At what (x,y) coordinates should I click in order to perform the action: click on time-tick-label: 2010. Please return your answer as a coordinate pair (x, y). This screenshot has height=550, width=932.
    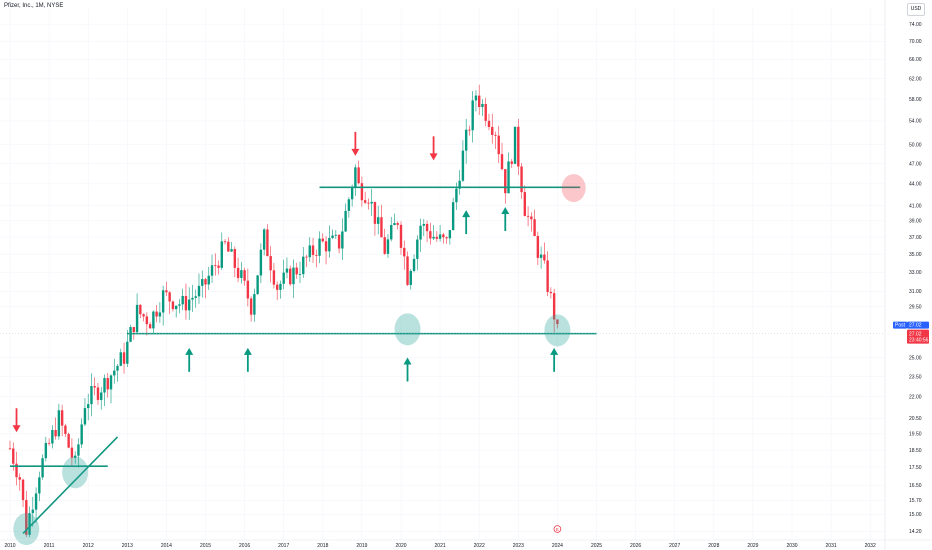
    Looking at the image, I should click on (9, 546).